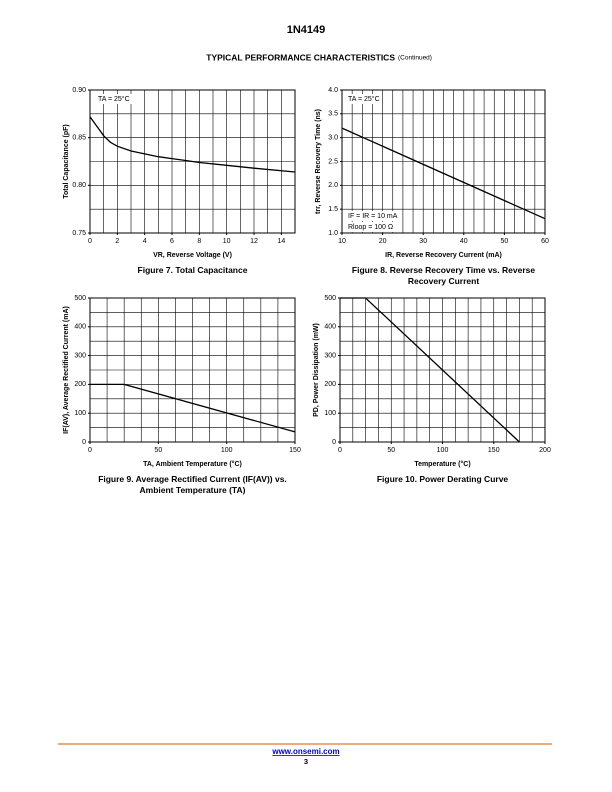  I want to click on annotation: IF = IR = 10 mA, so click(373, 216).